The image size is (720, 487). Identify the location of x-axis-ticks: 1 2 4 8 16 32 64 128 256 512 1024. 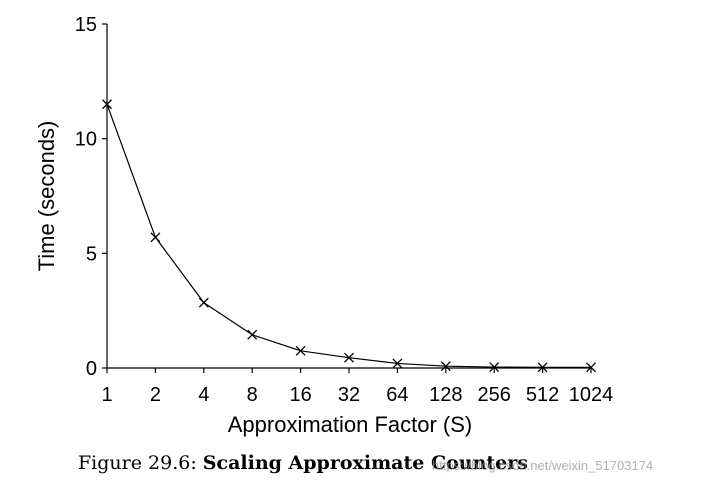
(357, 387).